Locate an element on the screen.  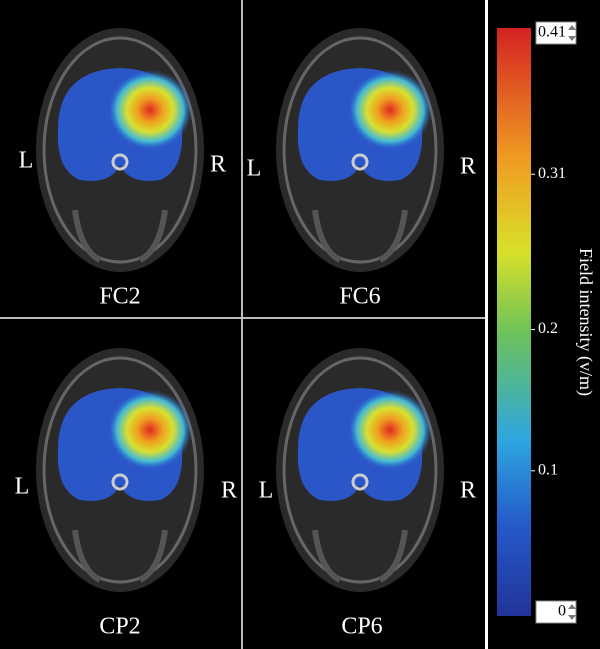
tick-label: 0.1 is located at coordinates (548, 469).